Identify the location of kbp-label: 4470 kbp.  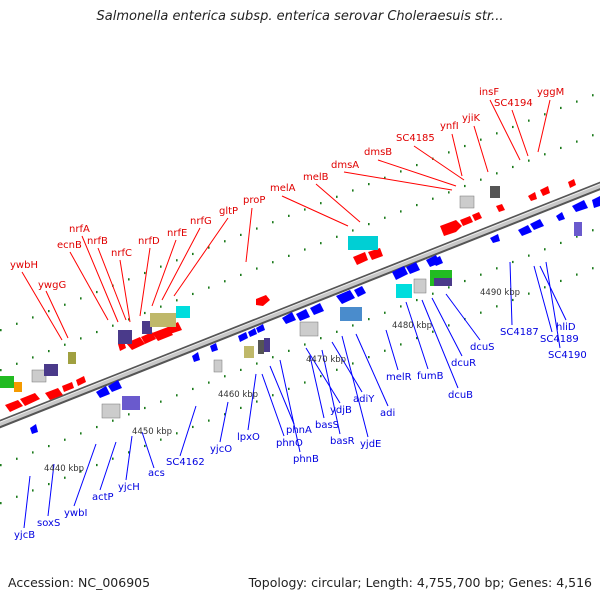
(326, 360).